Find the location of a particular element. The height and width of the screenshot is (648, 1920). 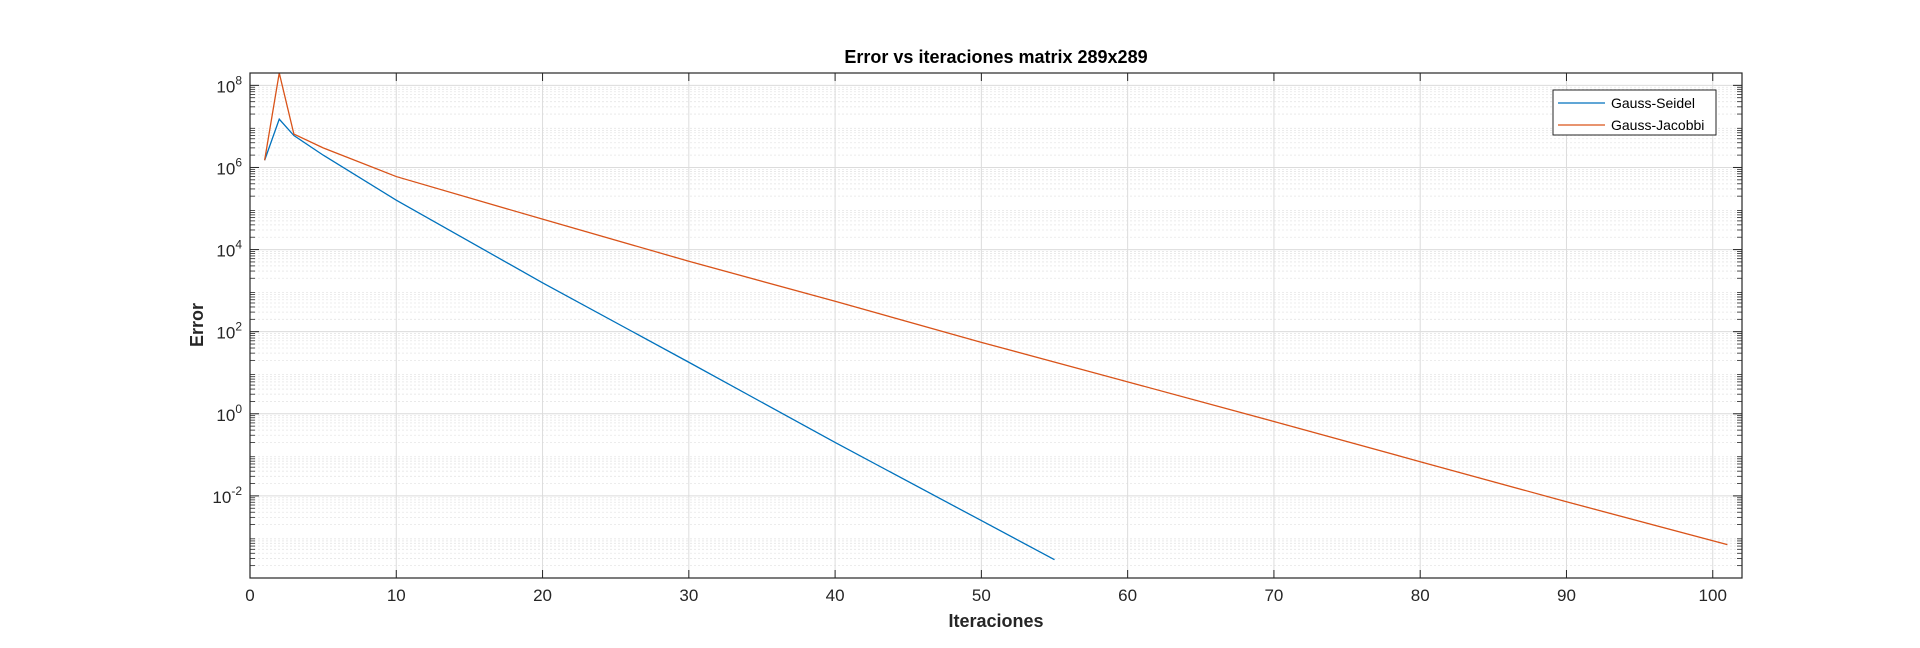

y-tick-label: 10² is located at coordinates (229, 331).